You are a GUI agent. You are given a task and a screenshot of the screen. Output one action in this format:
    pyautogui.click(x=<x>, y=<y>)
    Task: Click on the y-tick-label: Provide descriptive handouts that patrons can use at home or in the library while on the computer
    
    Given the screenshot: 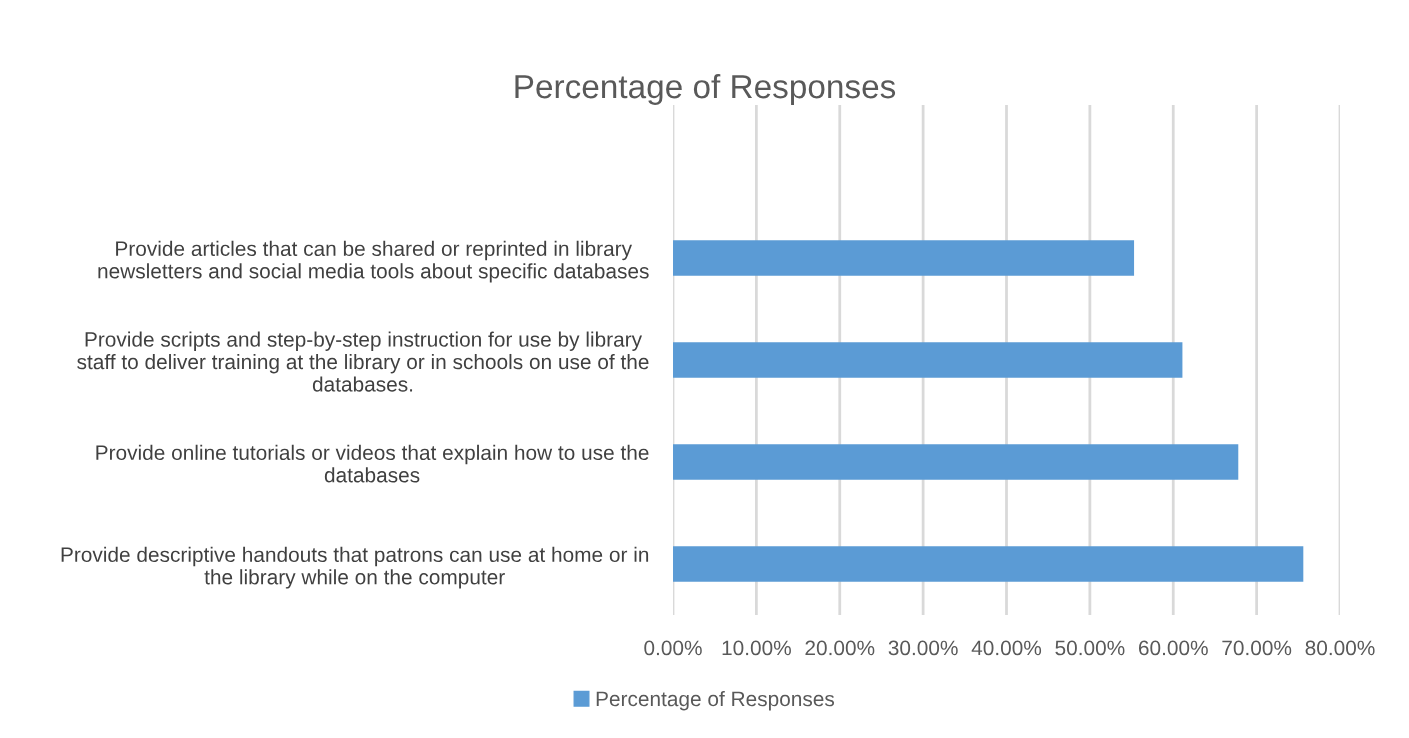 What is the action you would take?
    pyautogui.click(x=355, y=567)
    